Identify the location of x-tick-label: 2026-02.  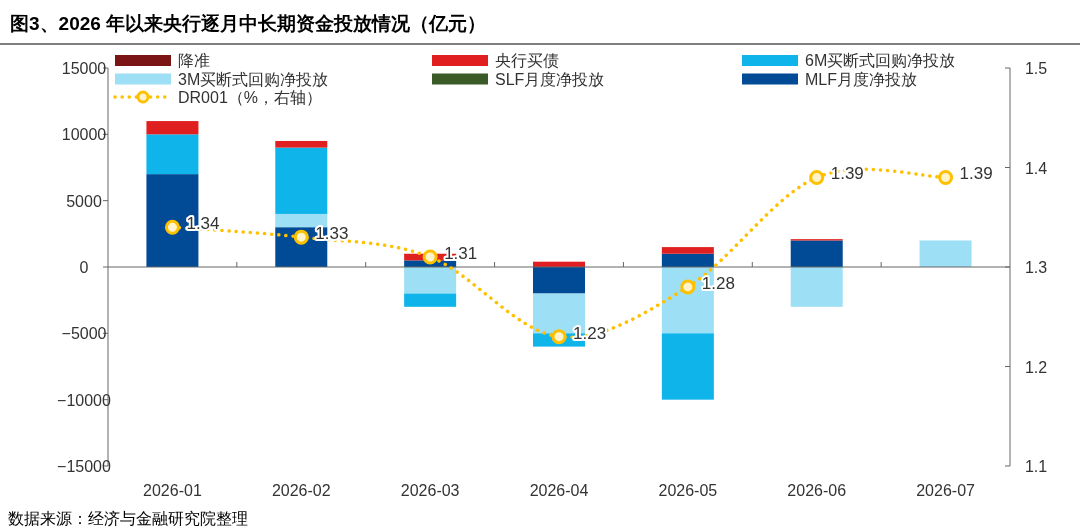
(301, 490).